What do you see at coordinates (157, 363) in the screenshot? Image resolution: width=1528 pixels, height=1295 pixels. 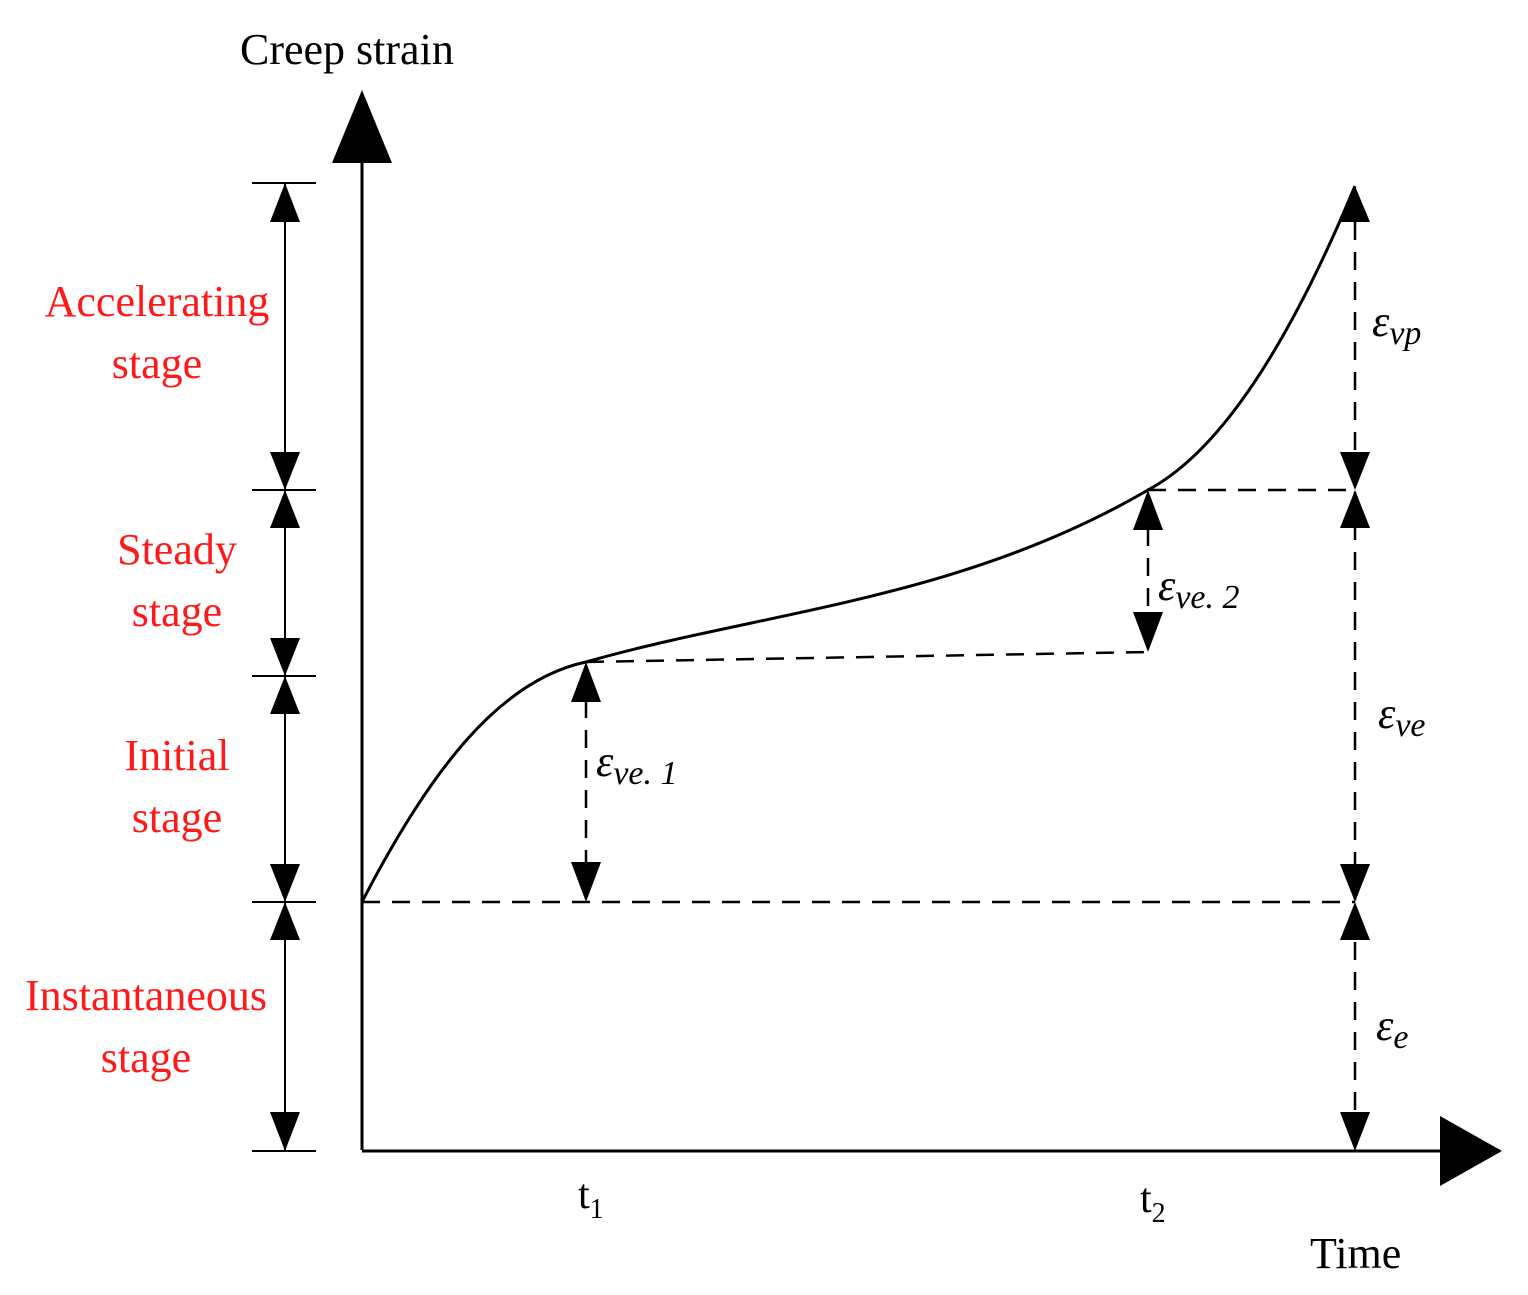 I see `stage-accelerating-line2: stage` at bounding box center [157, 363].